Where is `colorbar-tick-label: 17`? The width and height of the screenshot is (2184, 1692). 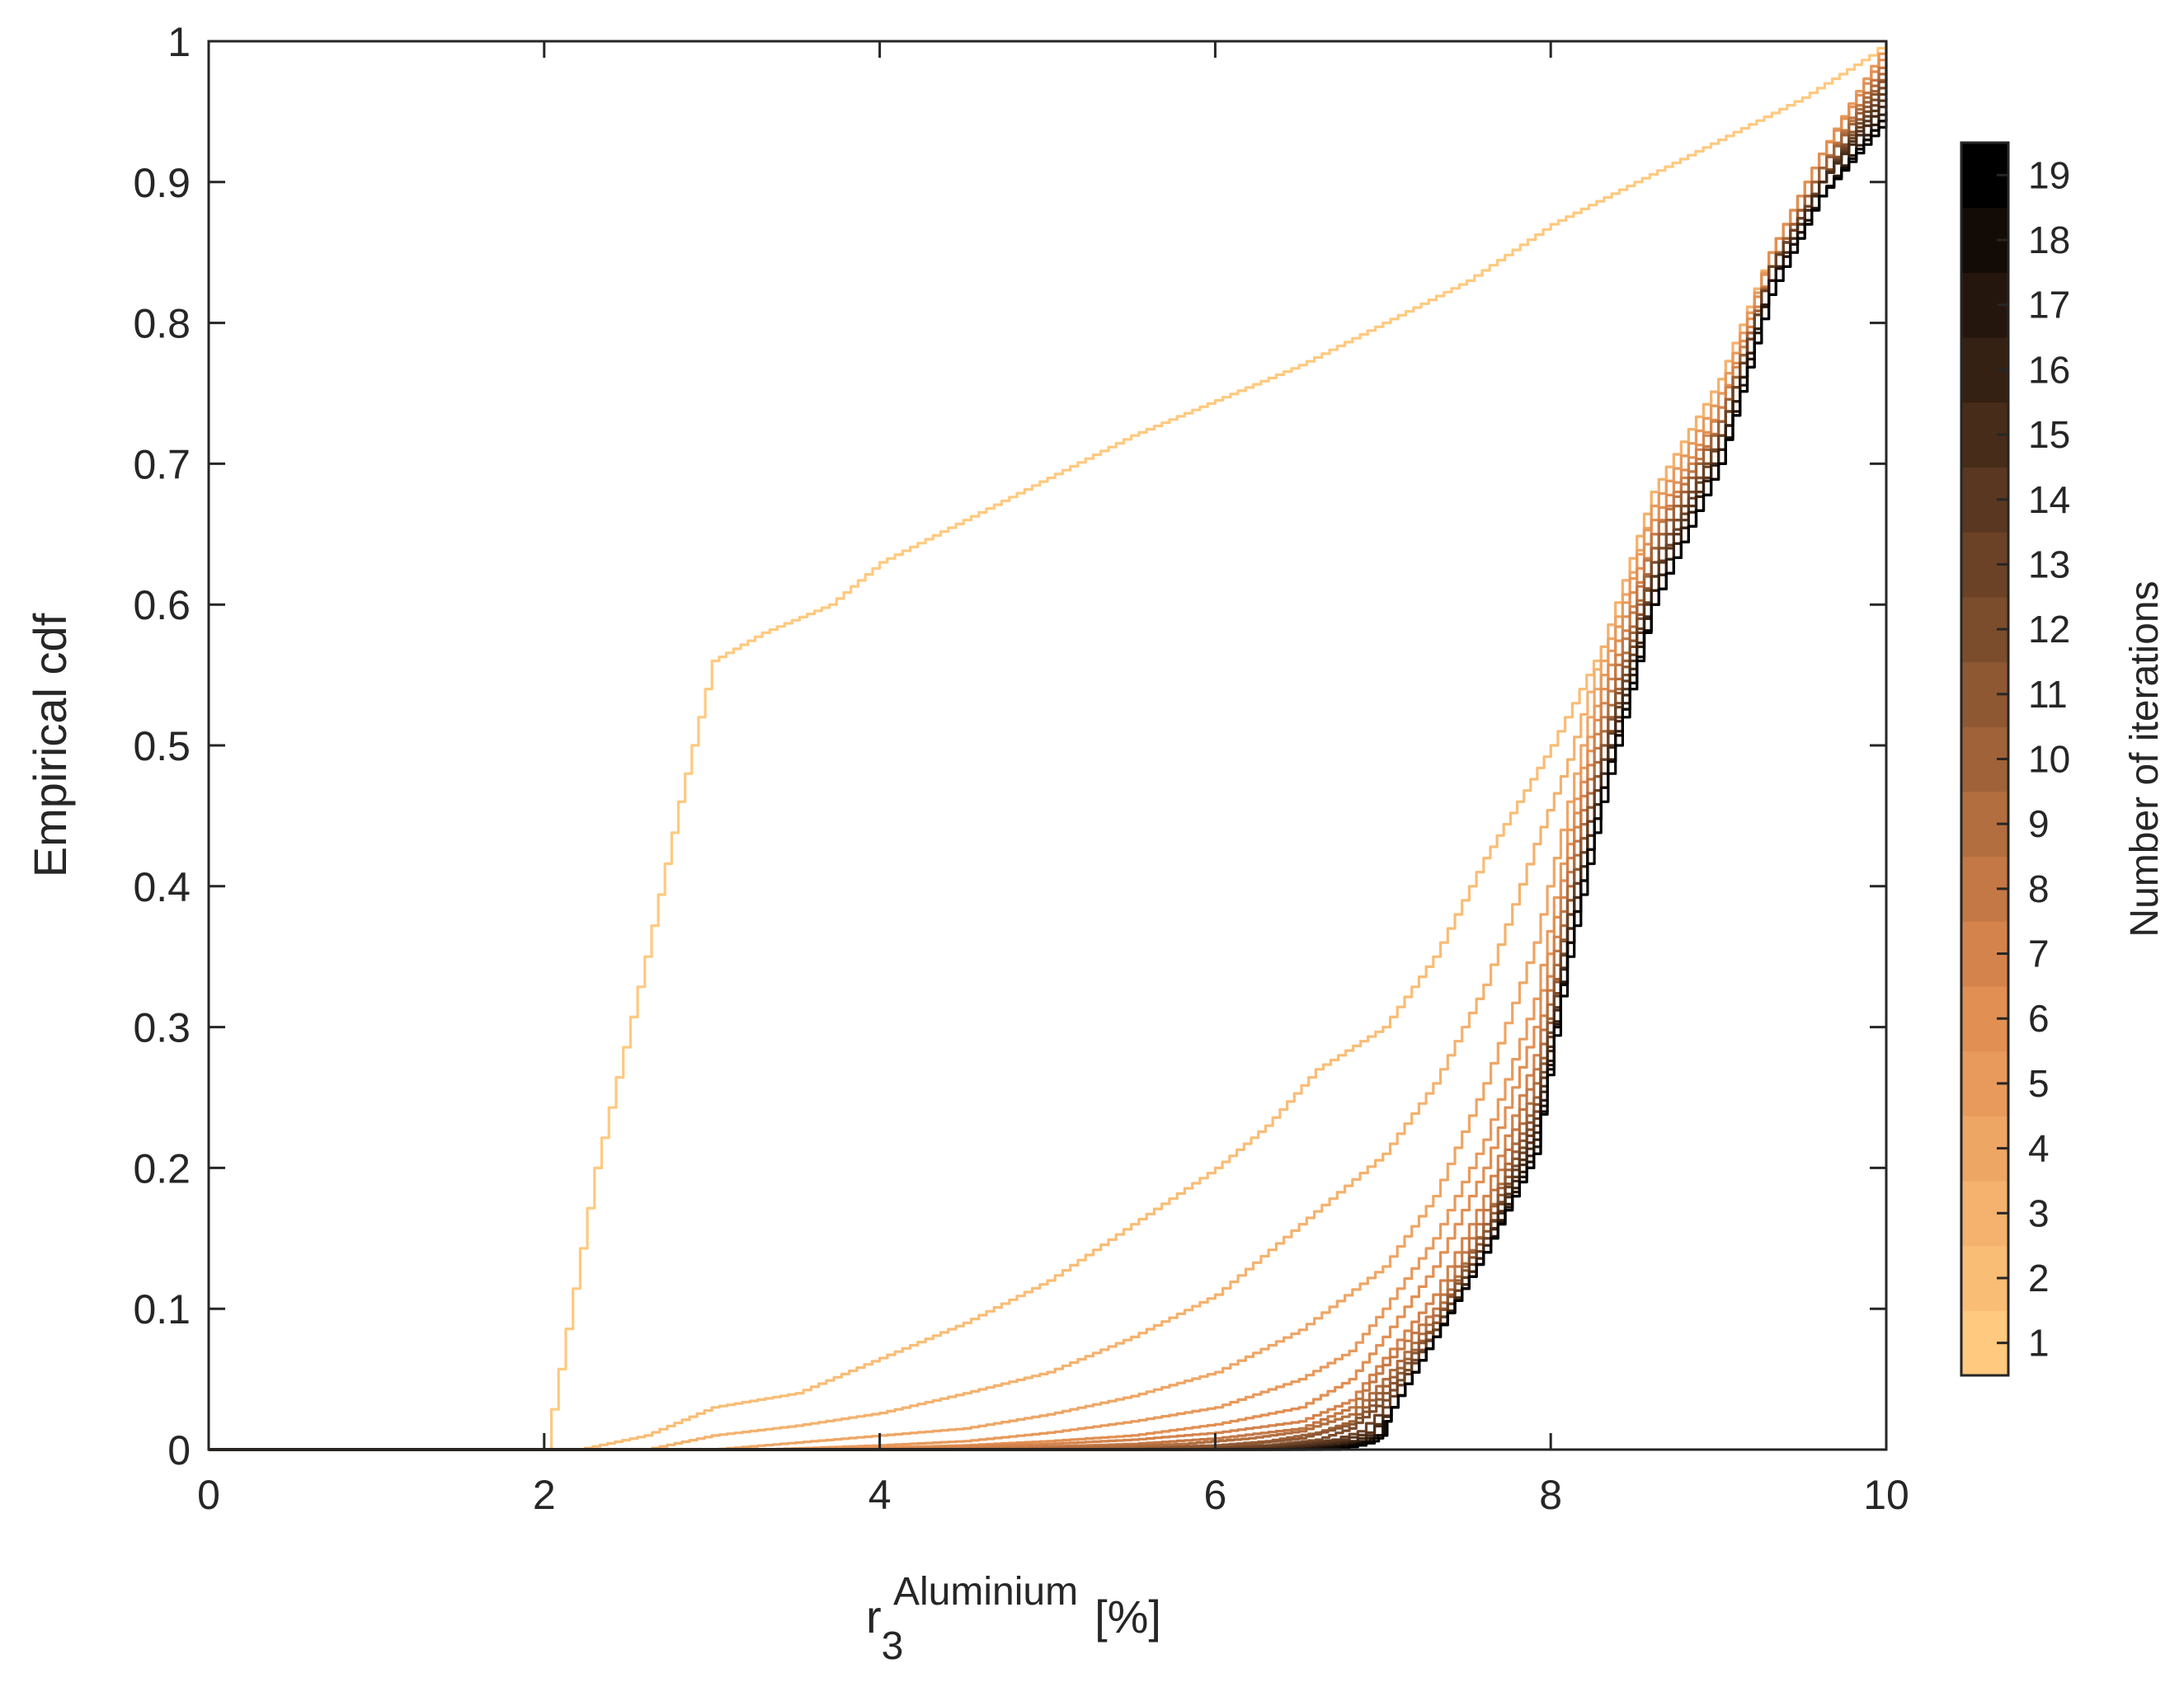 colorbar-tick-label: 17 is located at coordinates (2049, 305).